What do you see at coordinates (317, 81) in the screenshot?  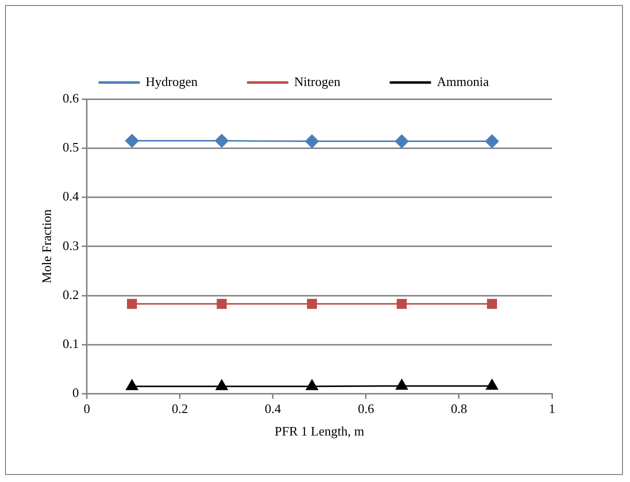 I see `legend-label: Nitrogen` at bounding box center [317, 81].